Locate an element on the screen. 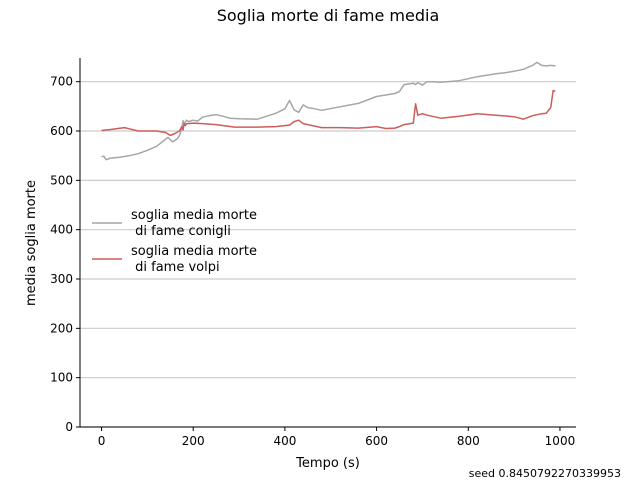  y-tick-label: 500 is located at coordinates (61, 180).